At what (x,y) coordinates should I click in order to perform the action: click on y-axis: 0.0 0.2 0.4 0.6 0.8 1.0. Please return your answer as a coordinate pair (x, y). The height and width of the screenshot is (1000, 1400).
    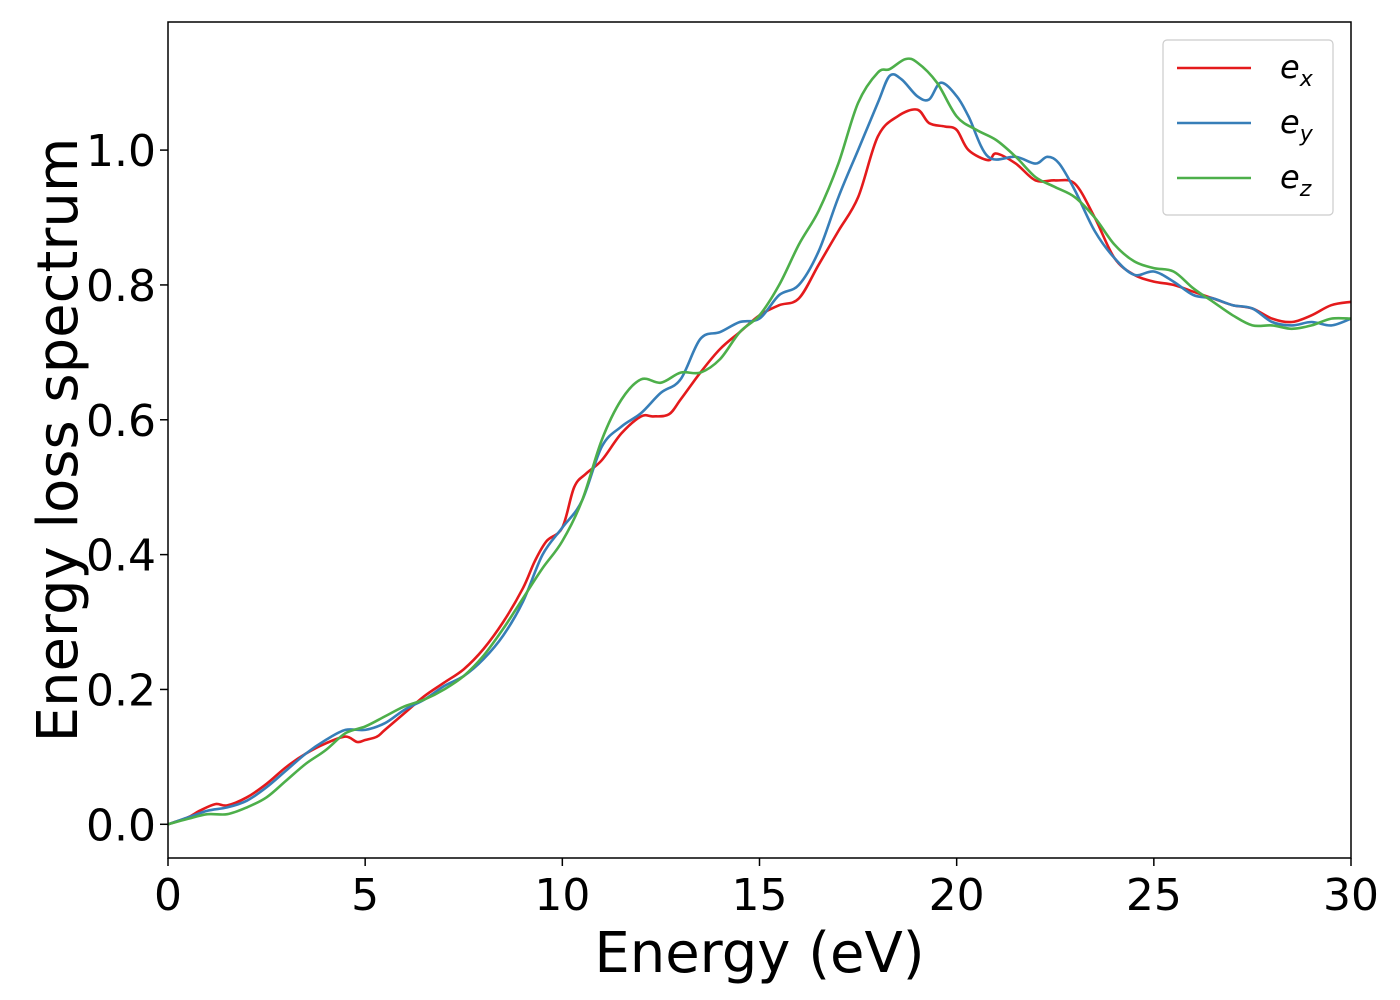
    Looking at the image, I should click on (127, 488).